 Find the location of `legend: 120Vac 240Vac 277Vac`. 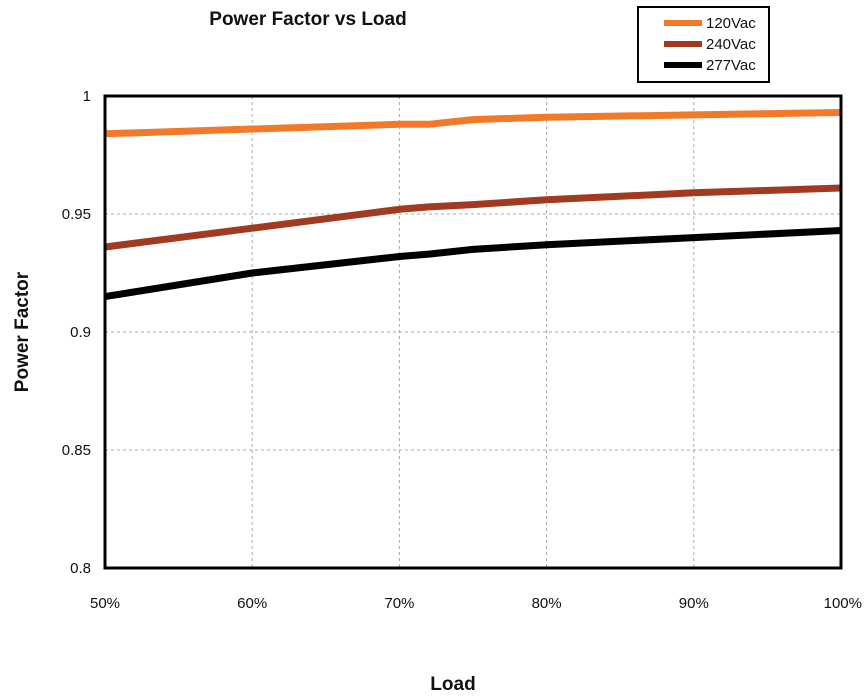

legend: 120Vac 240Vac 277Vac is located at coordinates (703, 44).